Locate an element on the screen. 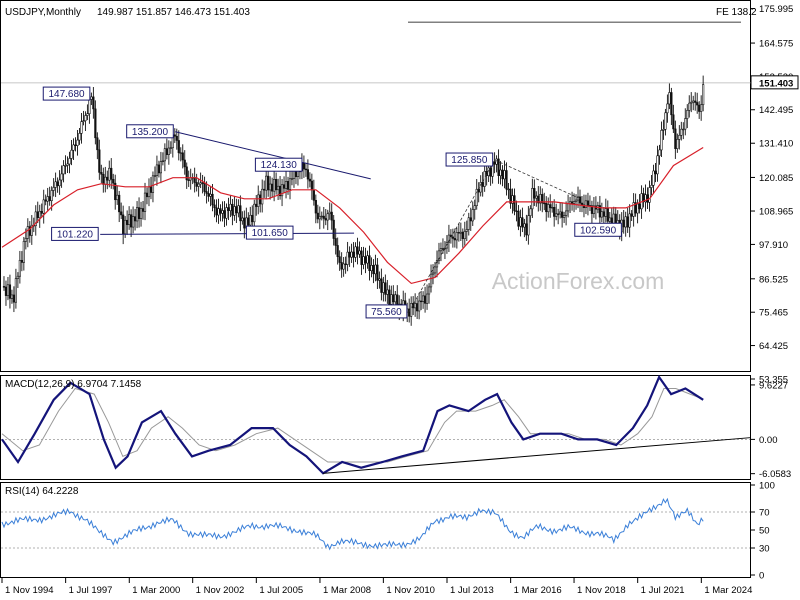 The image size is (800, 600). macd-axis-label: 9.6227 is located at coordinates (773, 385).